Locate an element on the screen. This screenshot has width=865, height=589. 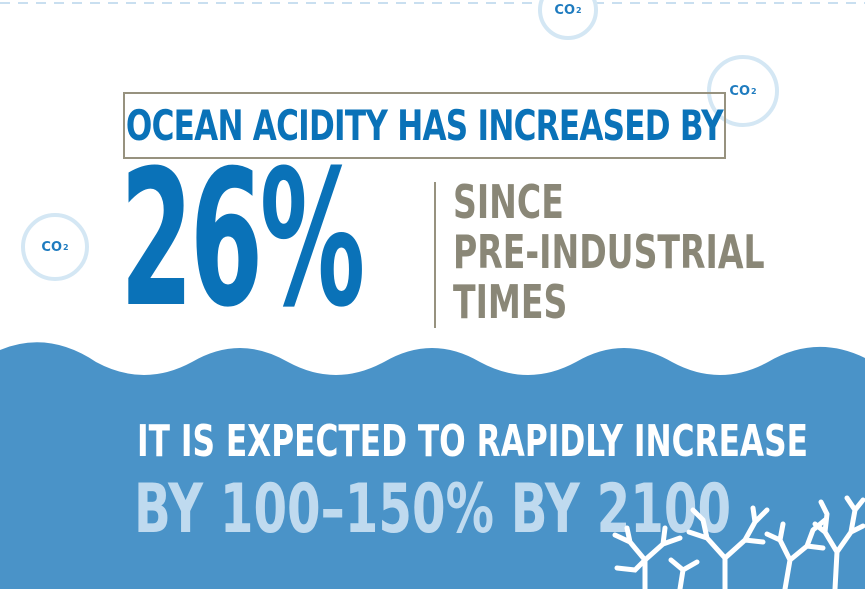
headline: OCEAN ACIDITY HAS INCREASED BY is located at coordinates (424, 125).